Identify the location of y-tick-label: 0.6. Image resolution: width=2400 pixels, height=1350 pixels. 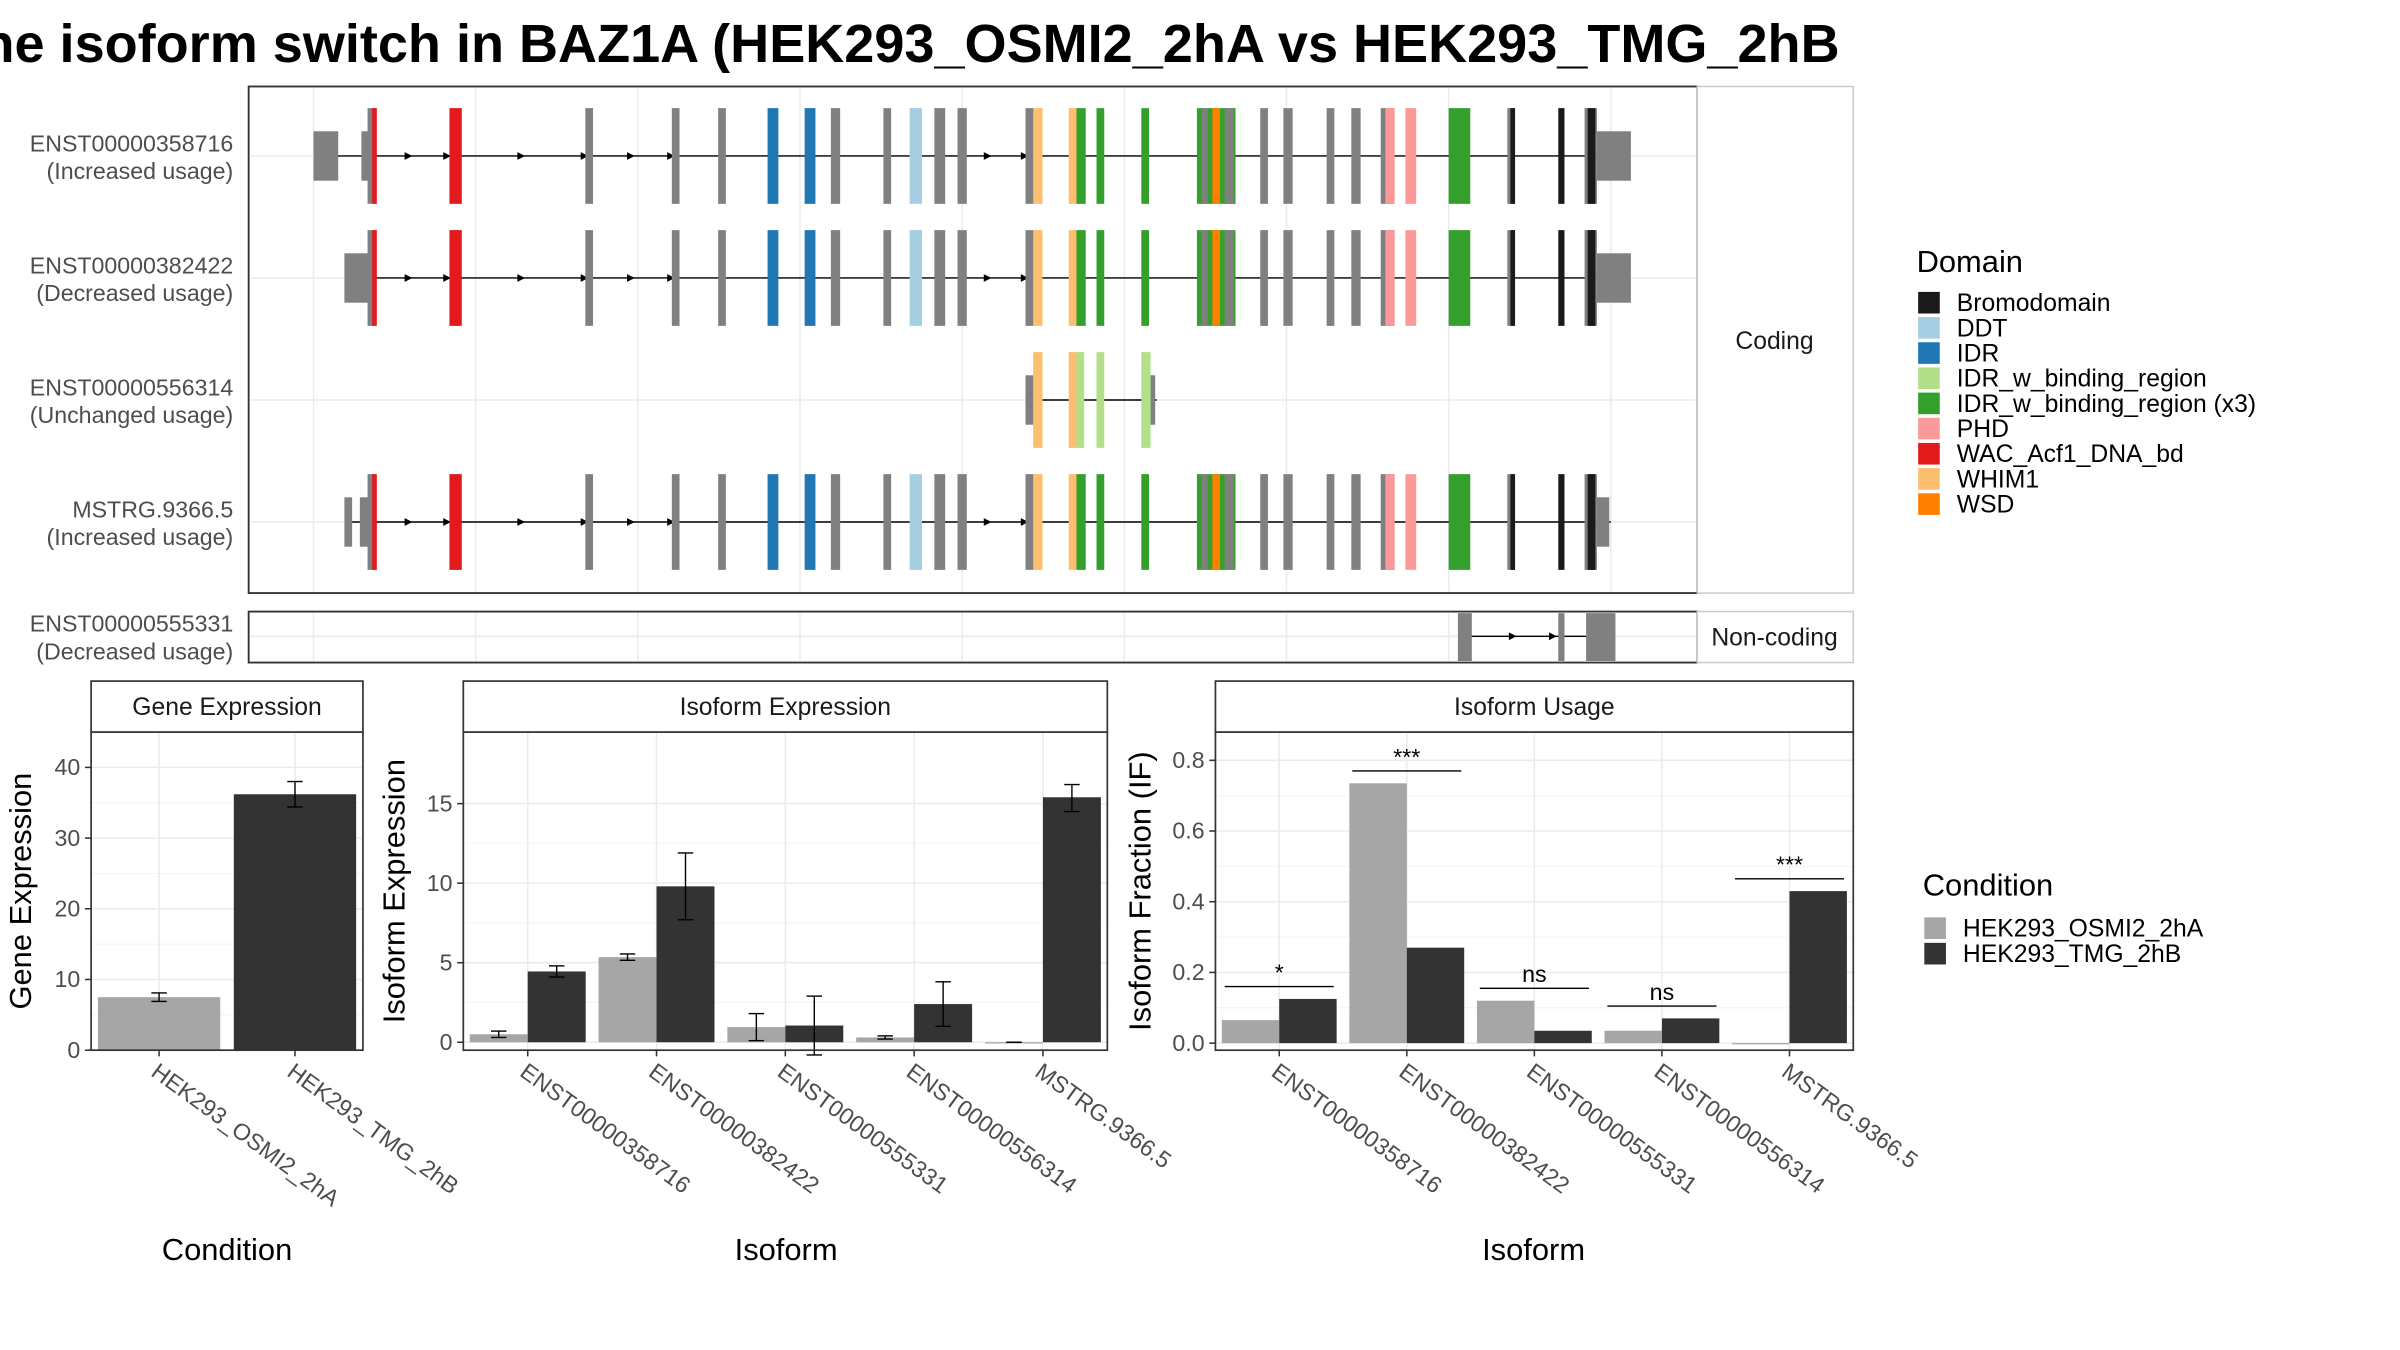
(1188, 831).